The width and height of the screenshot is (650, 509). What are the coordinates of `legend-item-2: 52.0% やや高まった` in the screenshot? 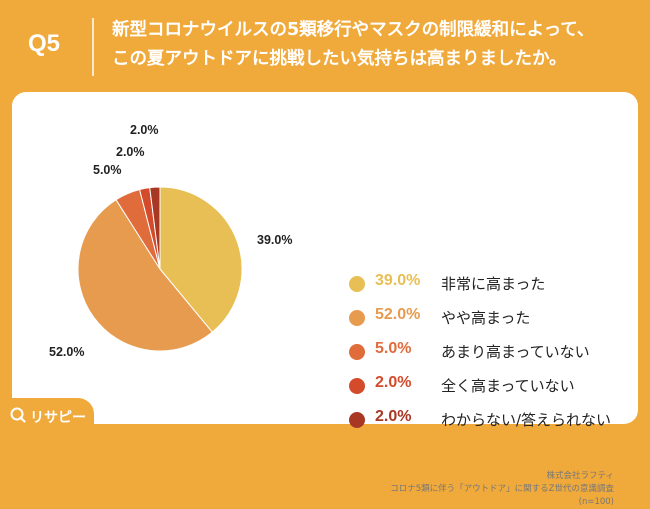 It's located at (489, 321).